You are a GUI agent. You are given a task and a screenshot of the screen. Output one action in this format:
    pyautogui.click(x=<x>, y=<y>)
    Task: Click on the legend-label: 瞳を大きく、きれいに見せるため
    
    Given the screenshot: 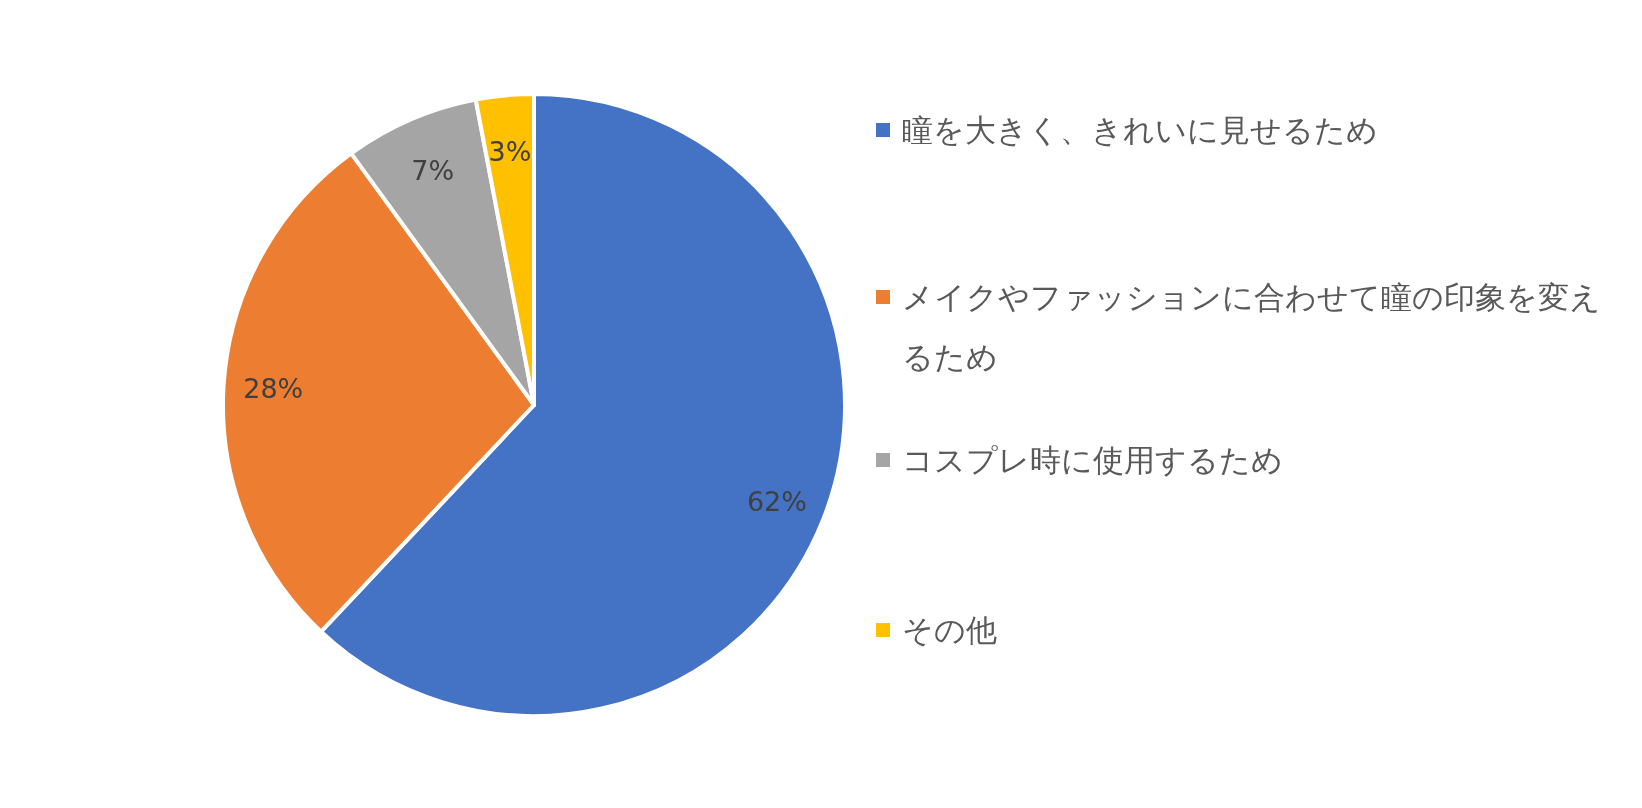 What is the action you would take?
    pyautogui.click(x=1140, y=130)
    